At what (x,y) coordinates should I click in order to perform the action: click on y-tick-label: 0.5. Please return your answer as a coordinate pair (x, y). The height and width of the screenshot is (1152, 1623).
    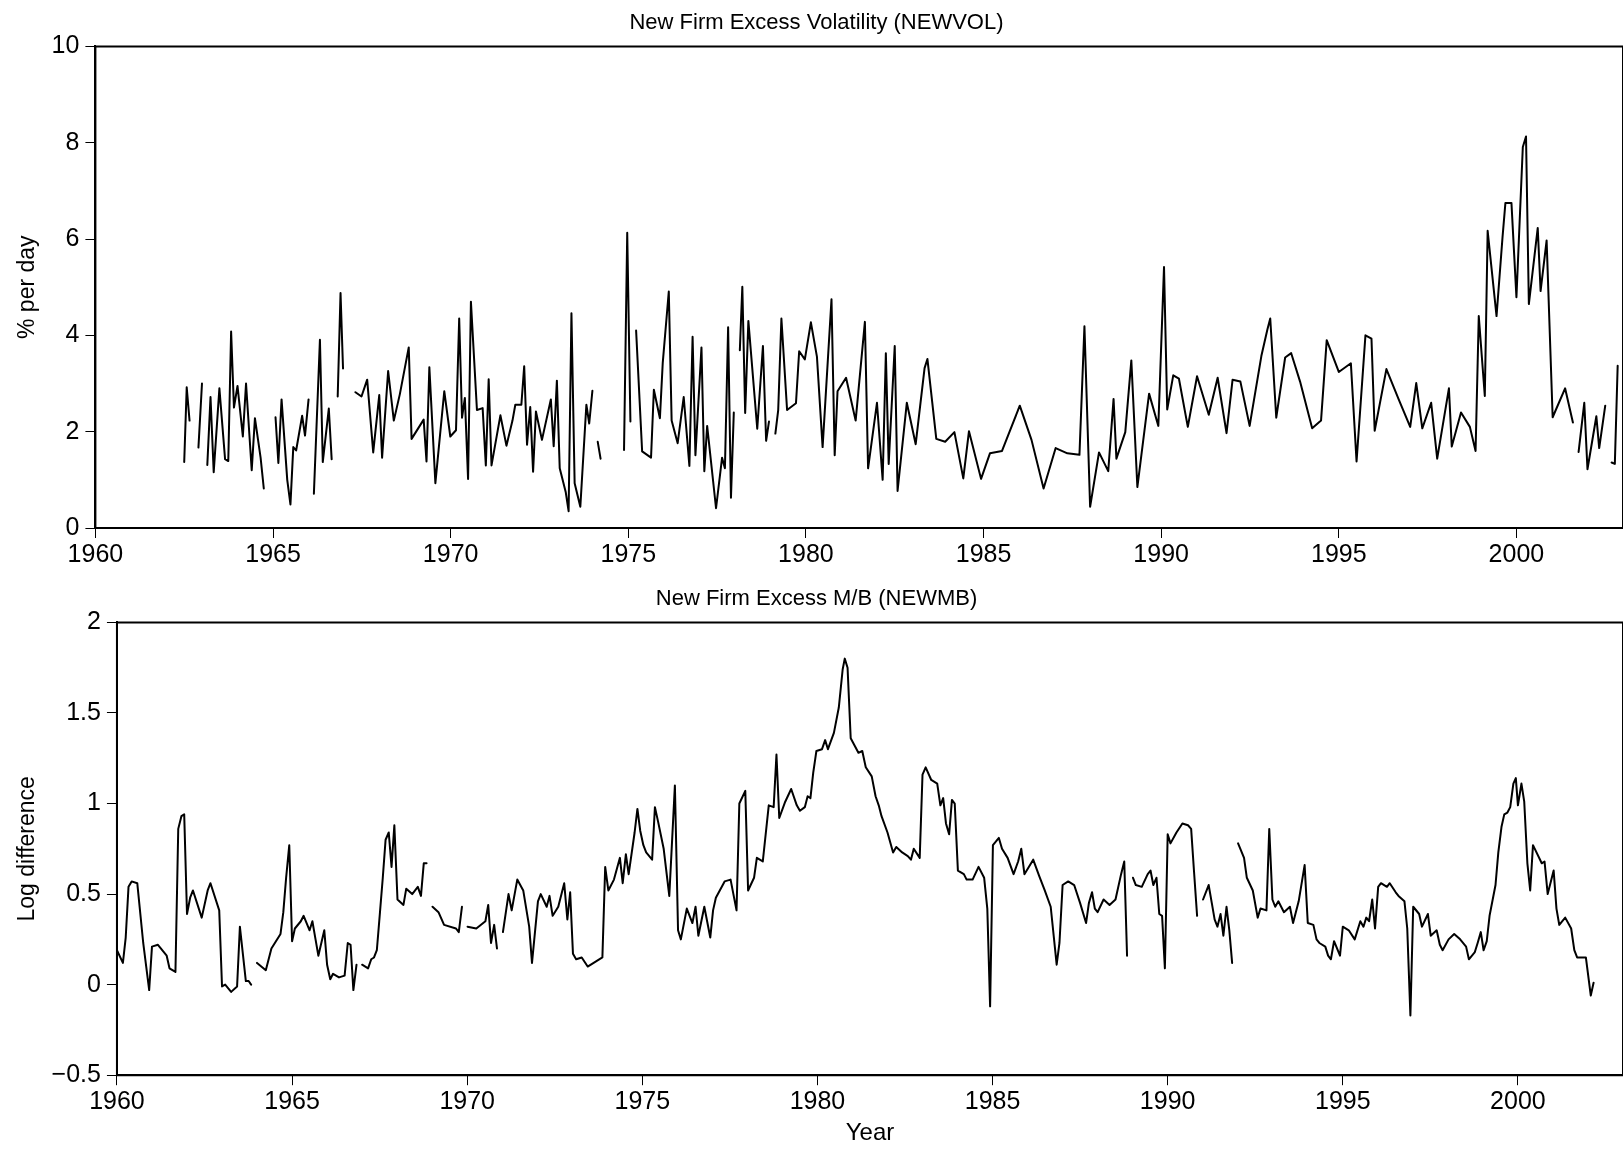
    Looking at the image, I should click on (83, 891).